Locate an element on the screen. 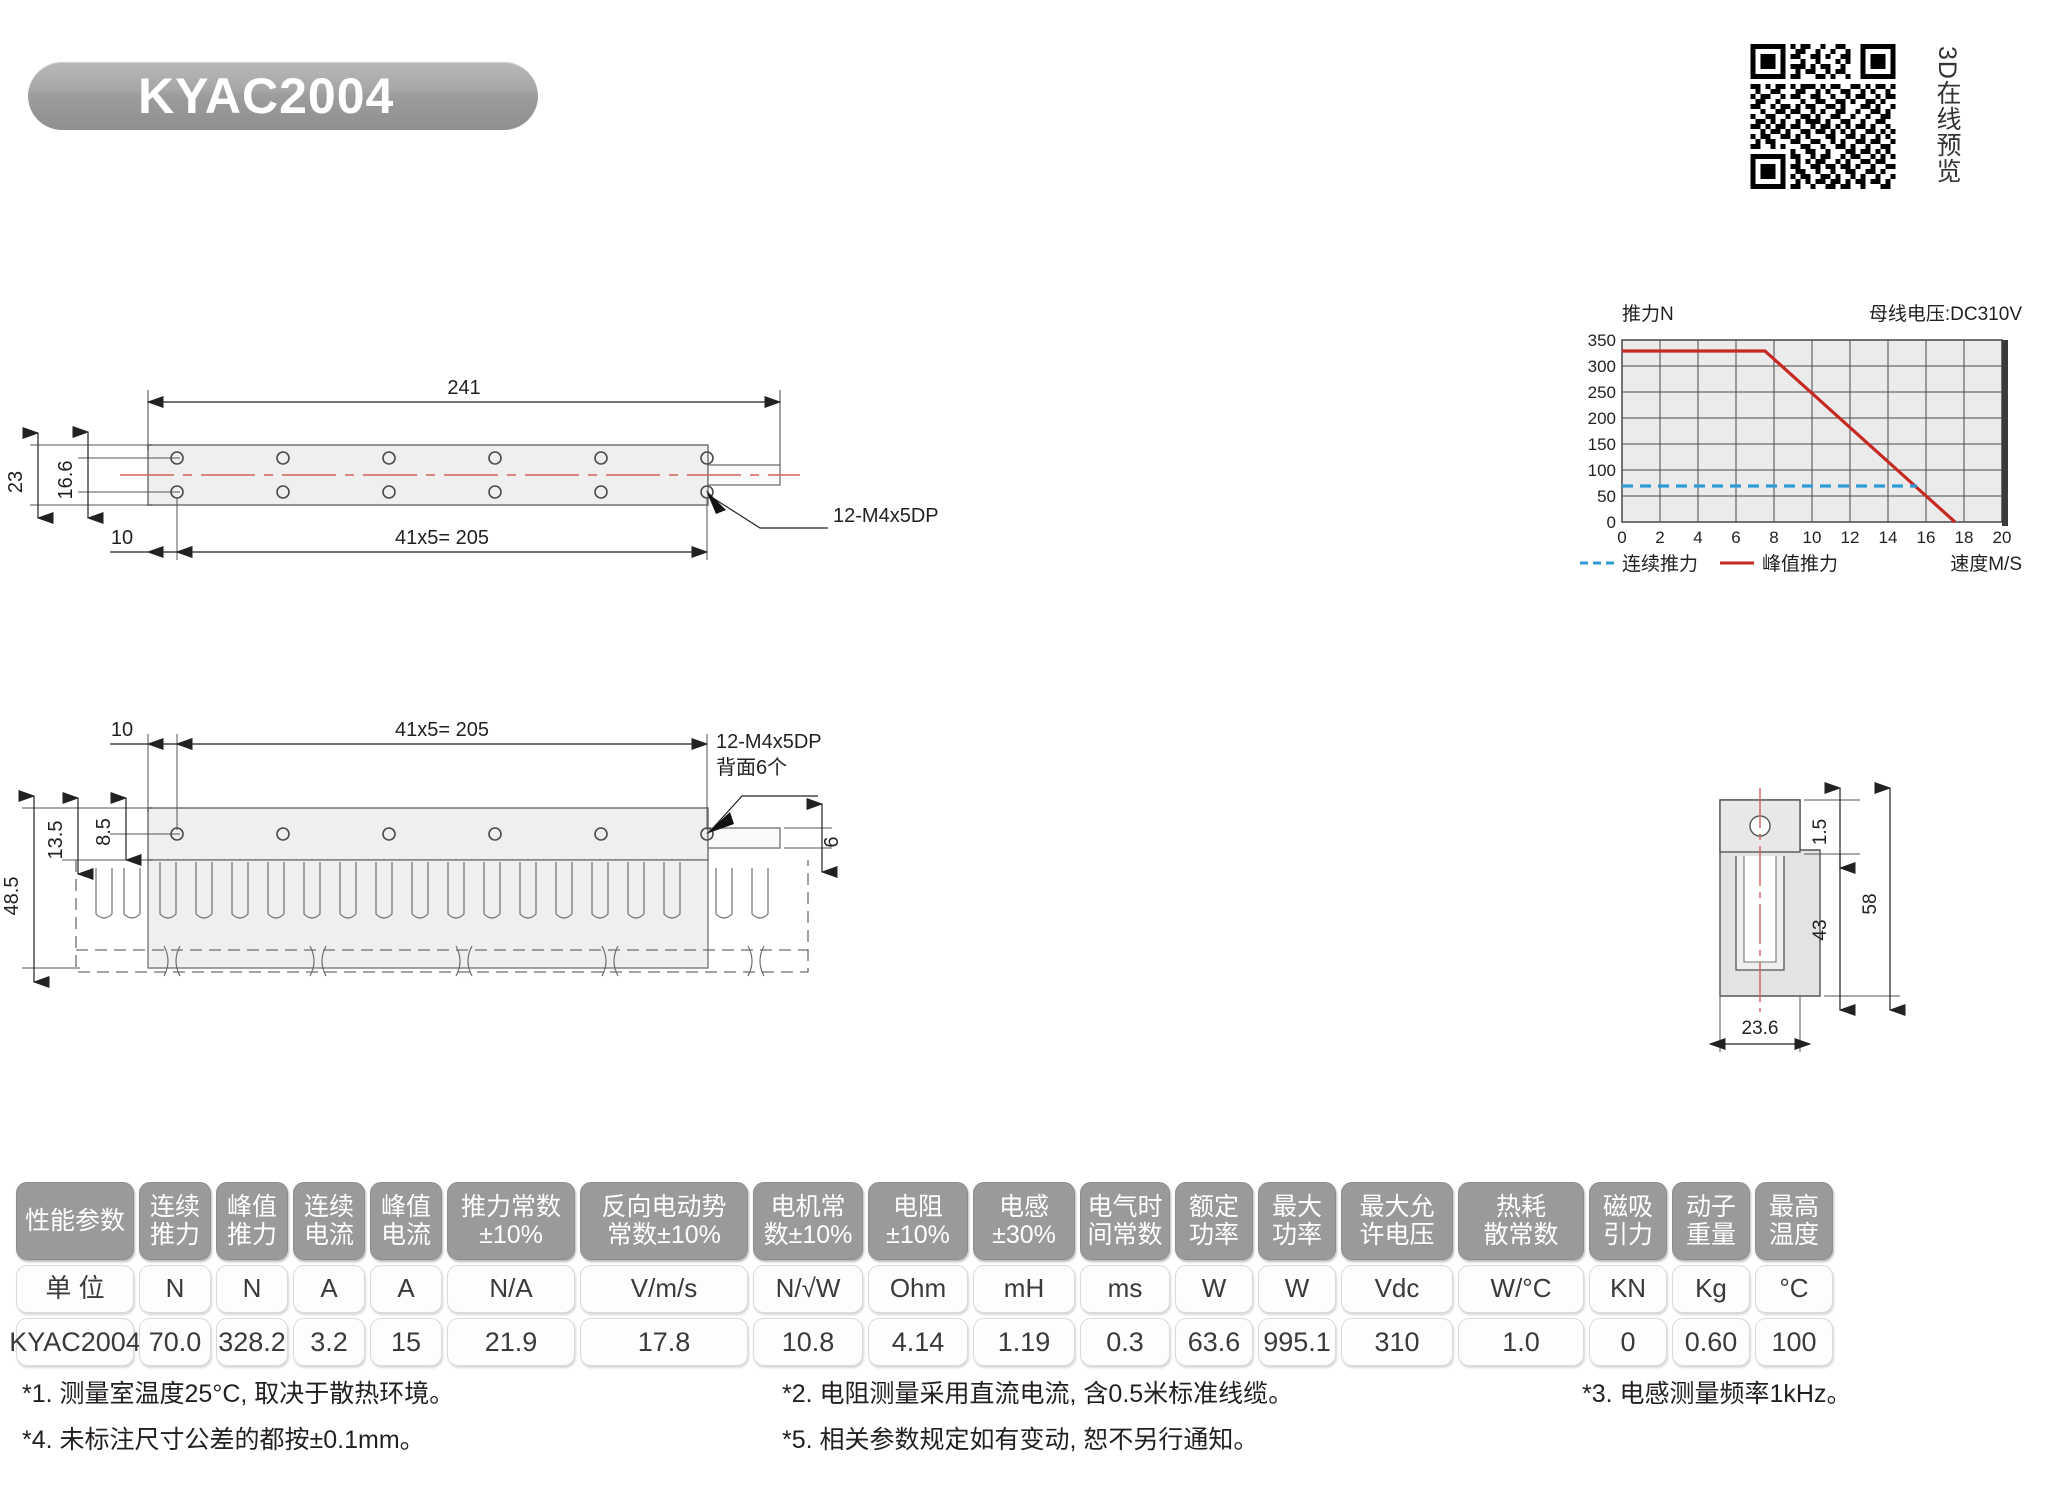 The height and width of the screenshot is (1490, 2050). svg-text: 8 is located at coordinates (1773, 537).